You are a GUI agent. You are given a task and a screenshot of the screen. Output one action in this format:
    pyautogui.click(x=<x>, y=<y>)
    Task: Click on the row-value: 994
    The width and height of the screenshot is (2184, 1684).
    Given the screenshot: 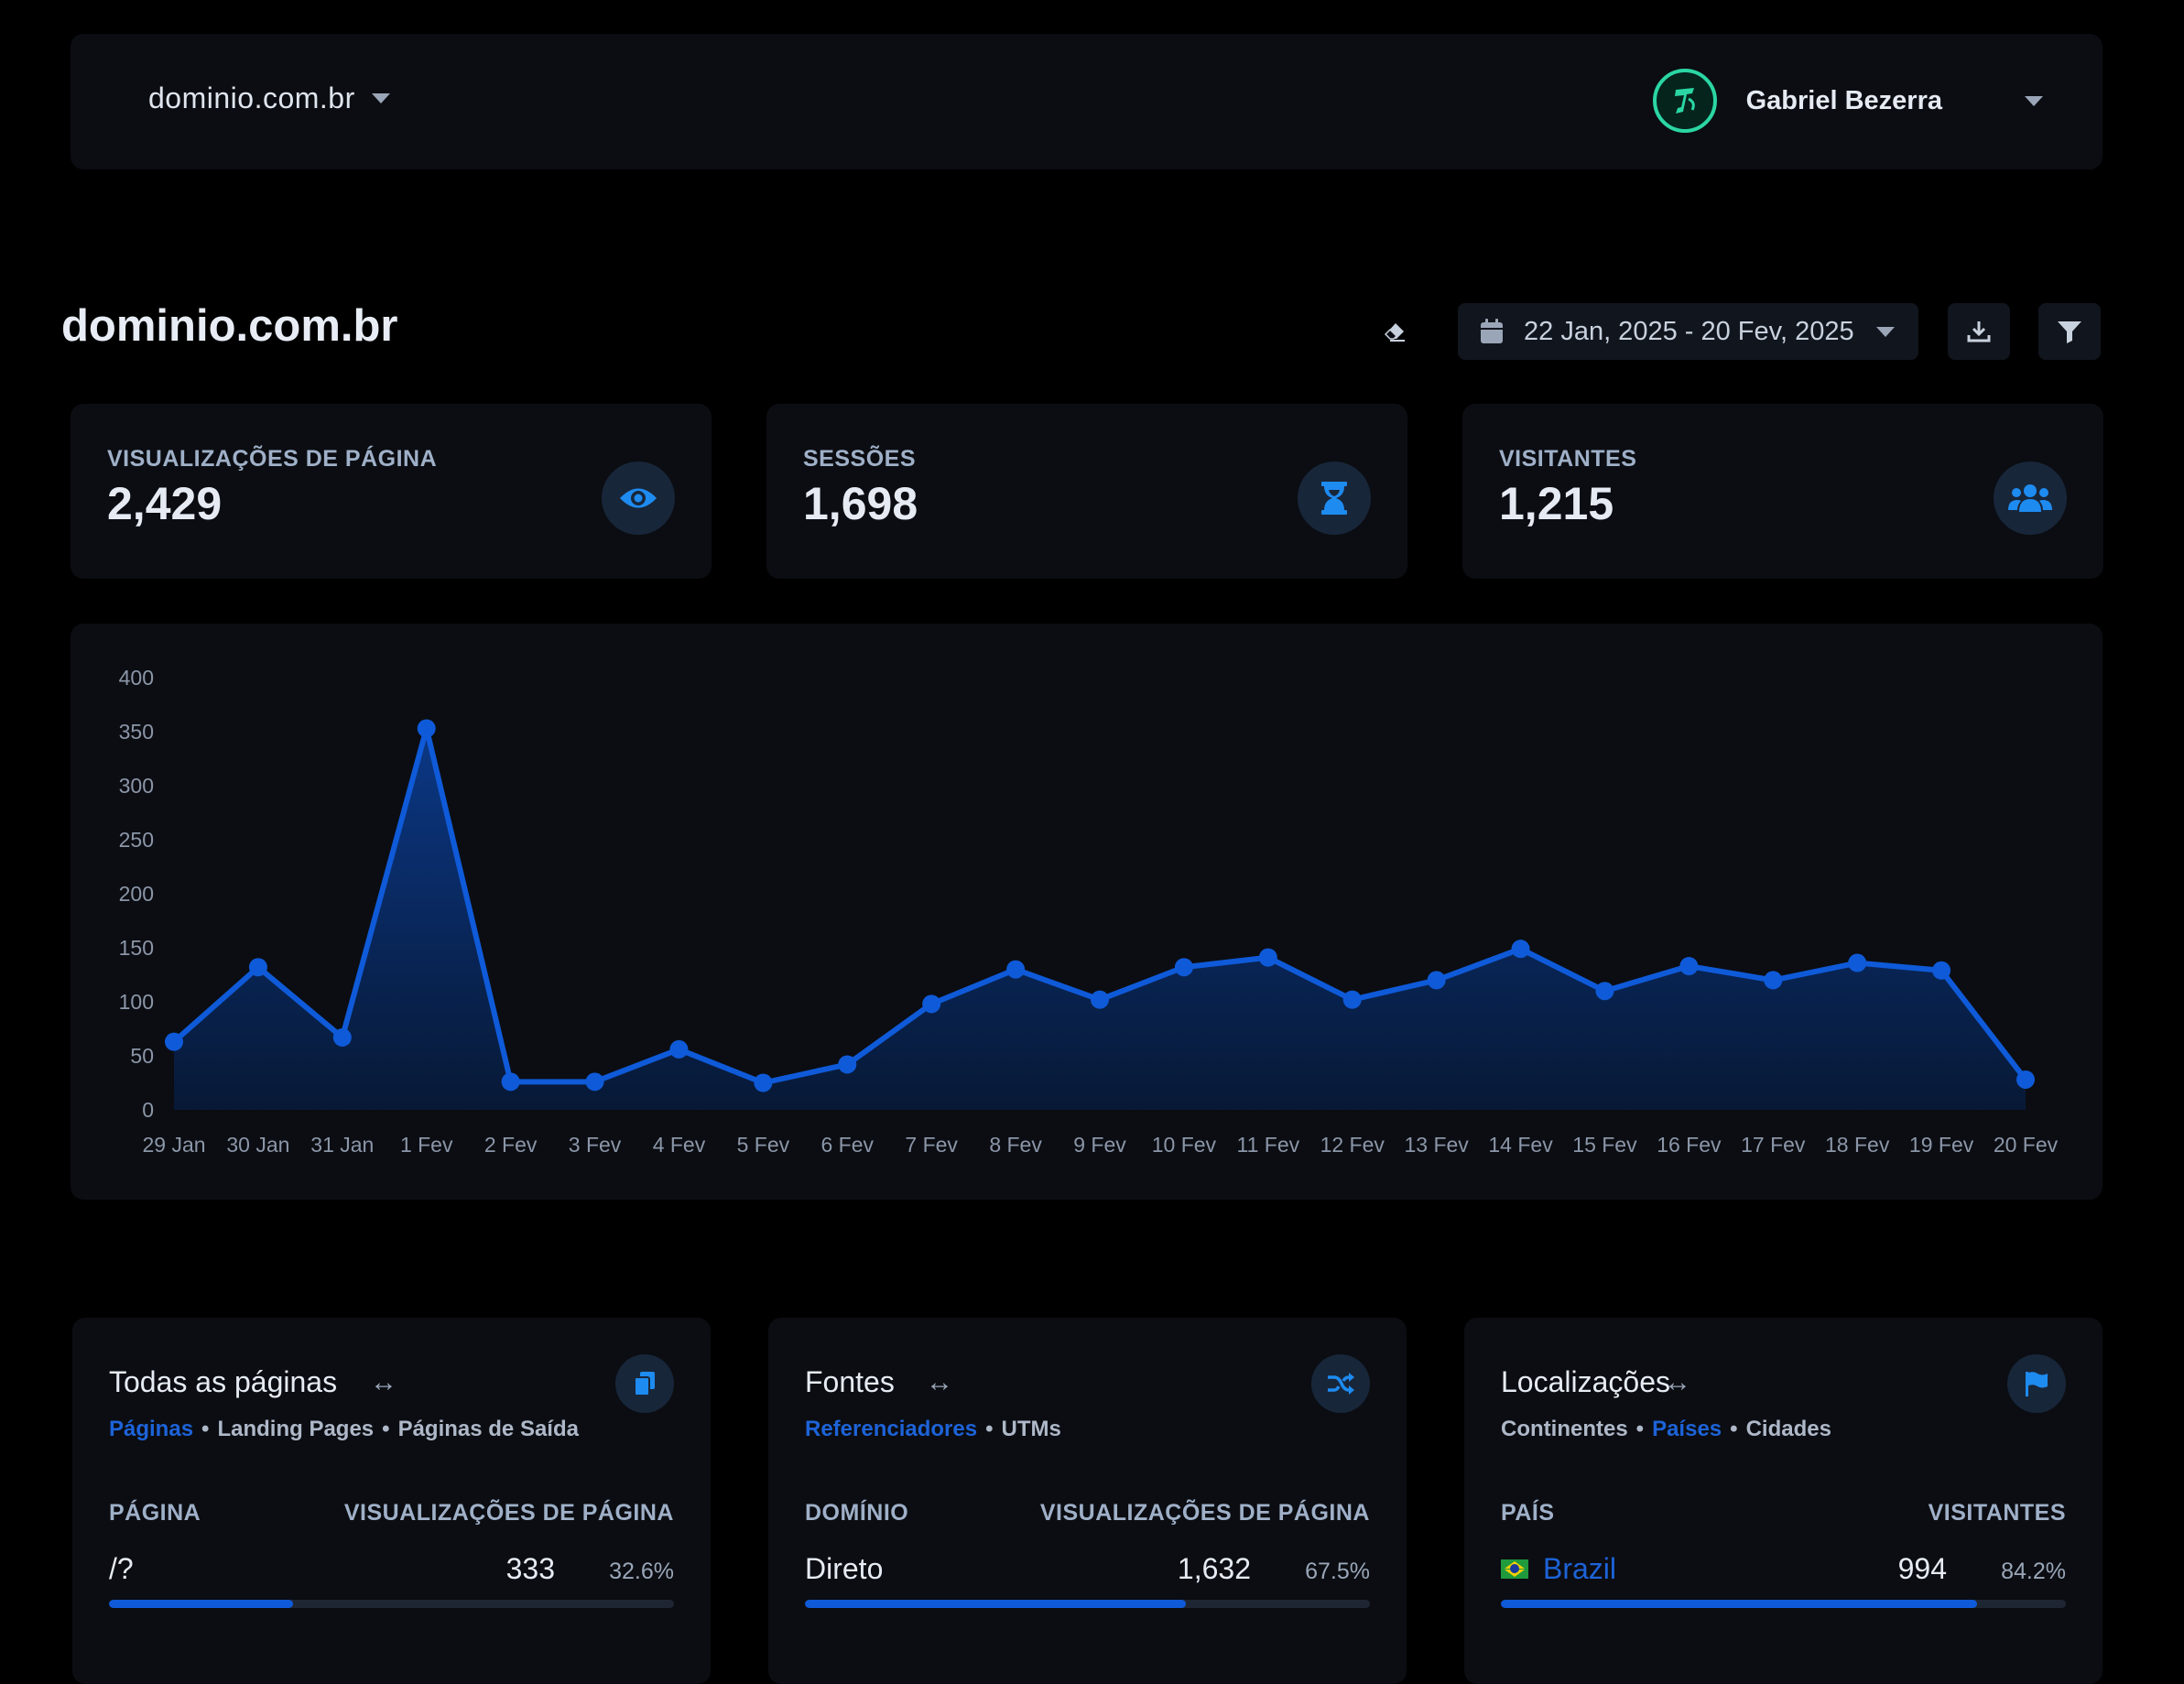 What is the action you would take?
    pyautogui.click(x=1922, y=1568)
    